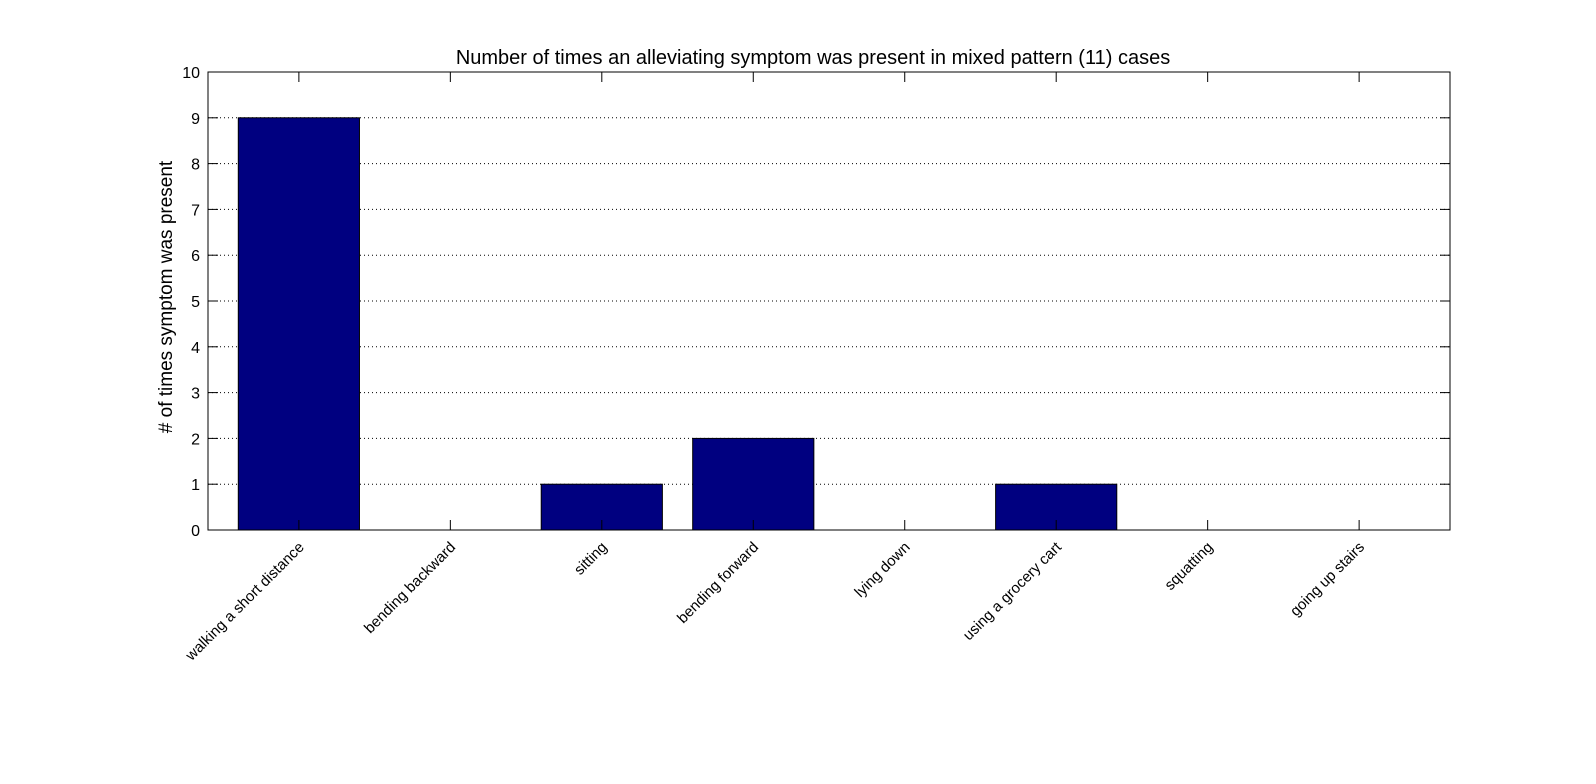 Image resolution: width=1596 pixels, height=784 pixels. I want to click on y-tick-label: 8, so click(195, 165).